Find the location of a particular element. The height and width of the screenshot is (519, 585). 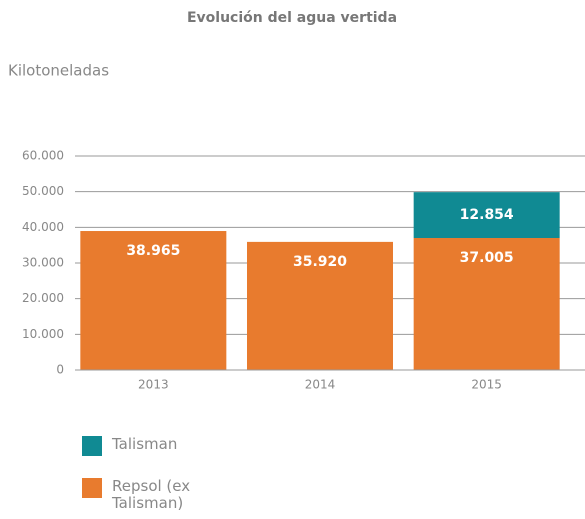

y-tick-label: 40.000 is located at coordinates (43, 227).